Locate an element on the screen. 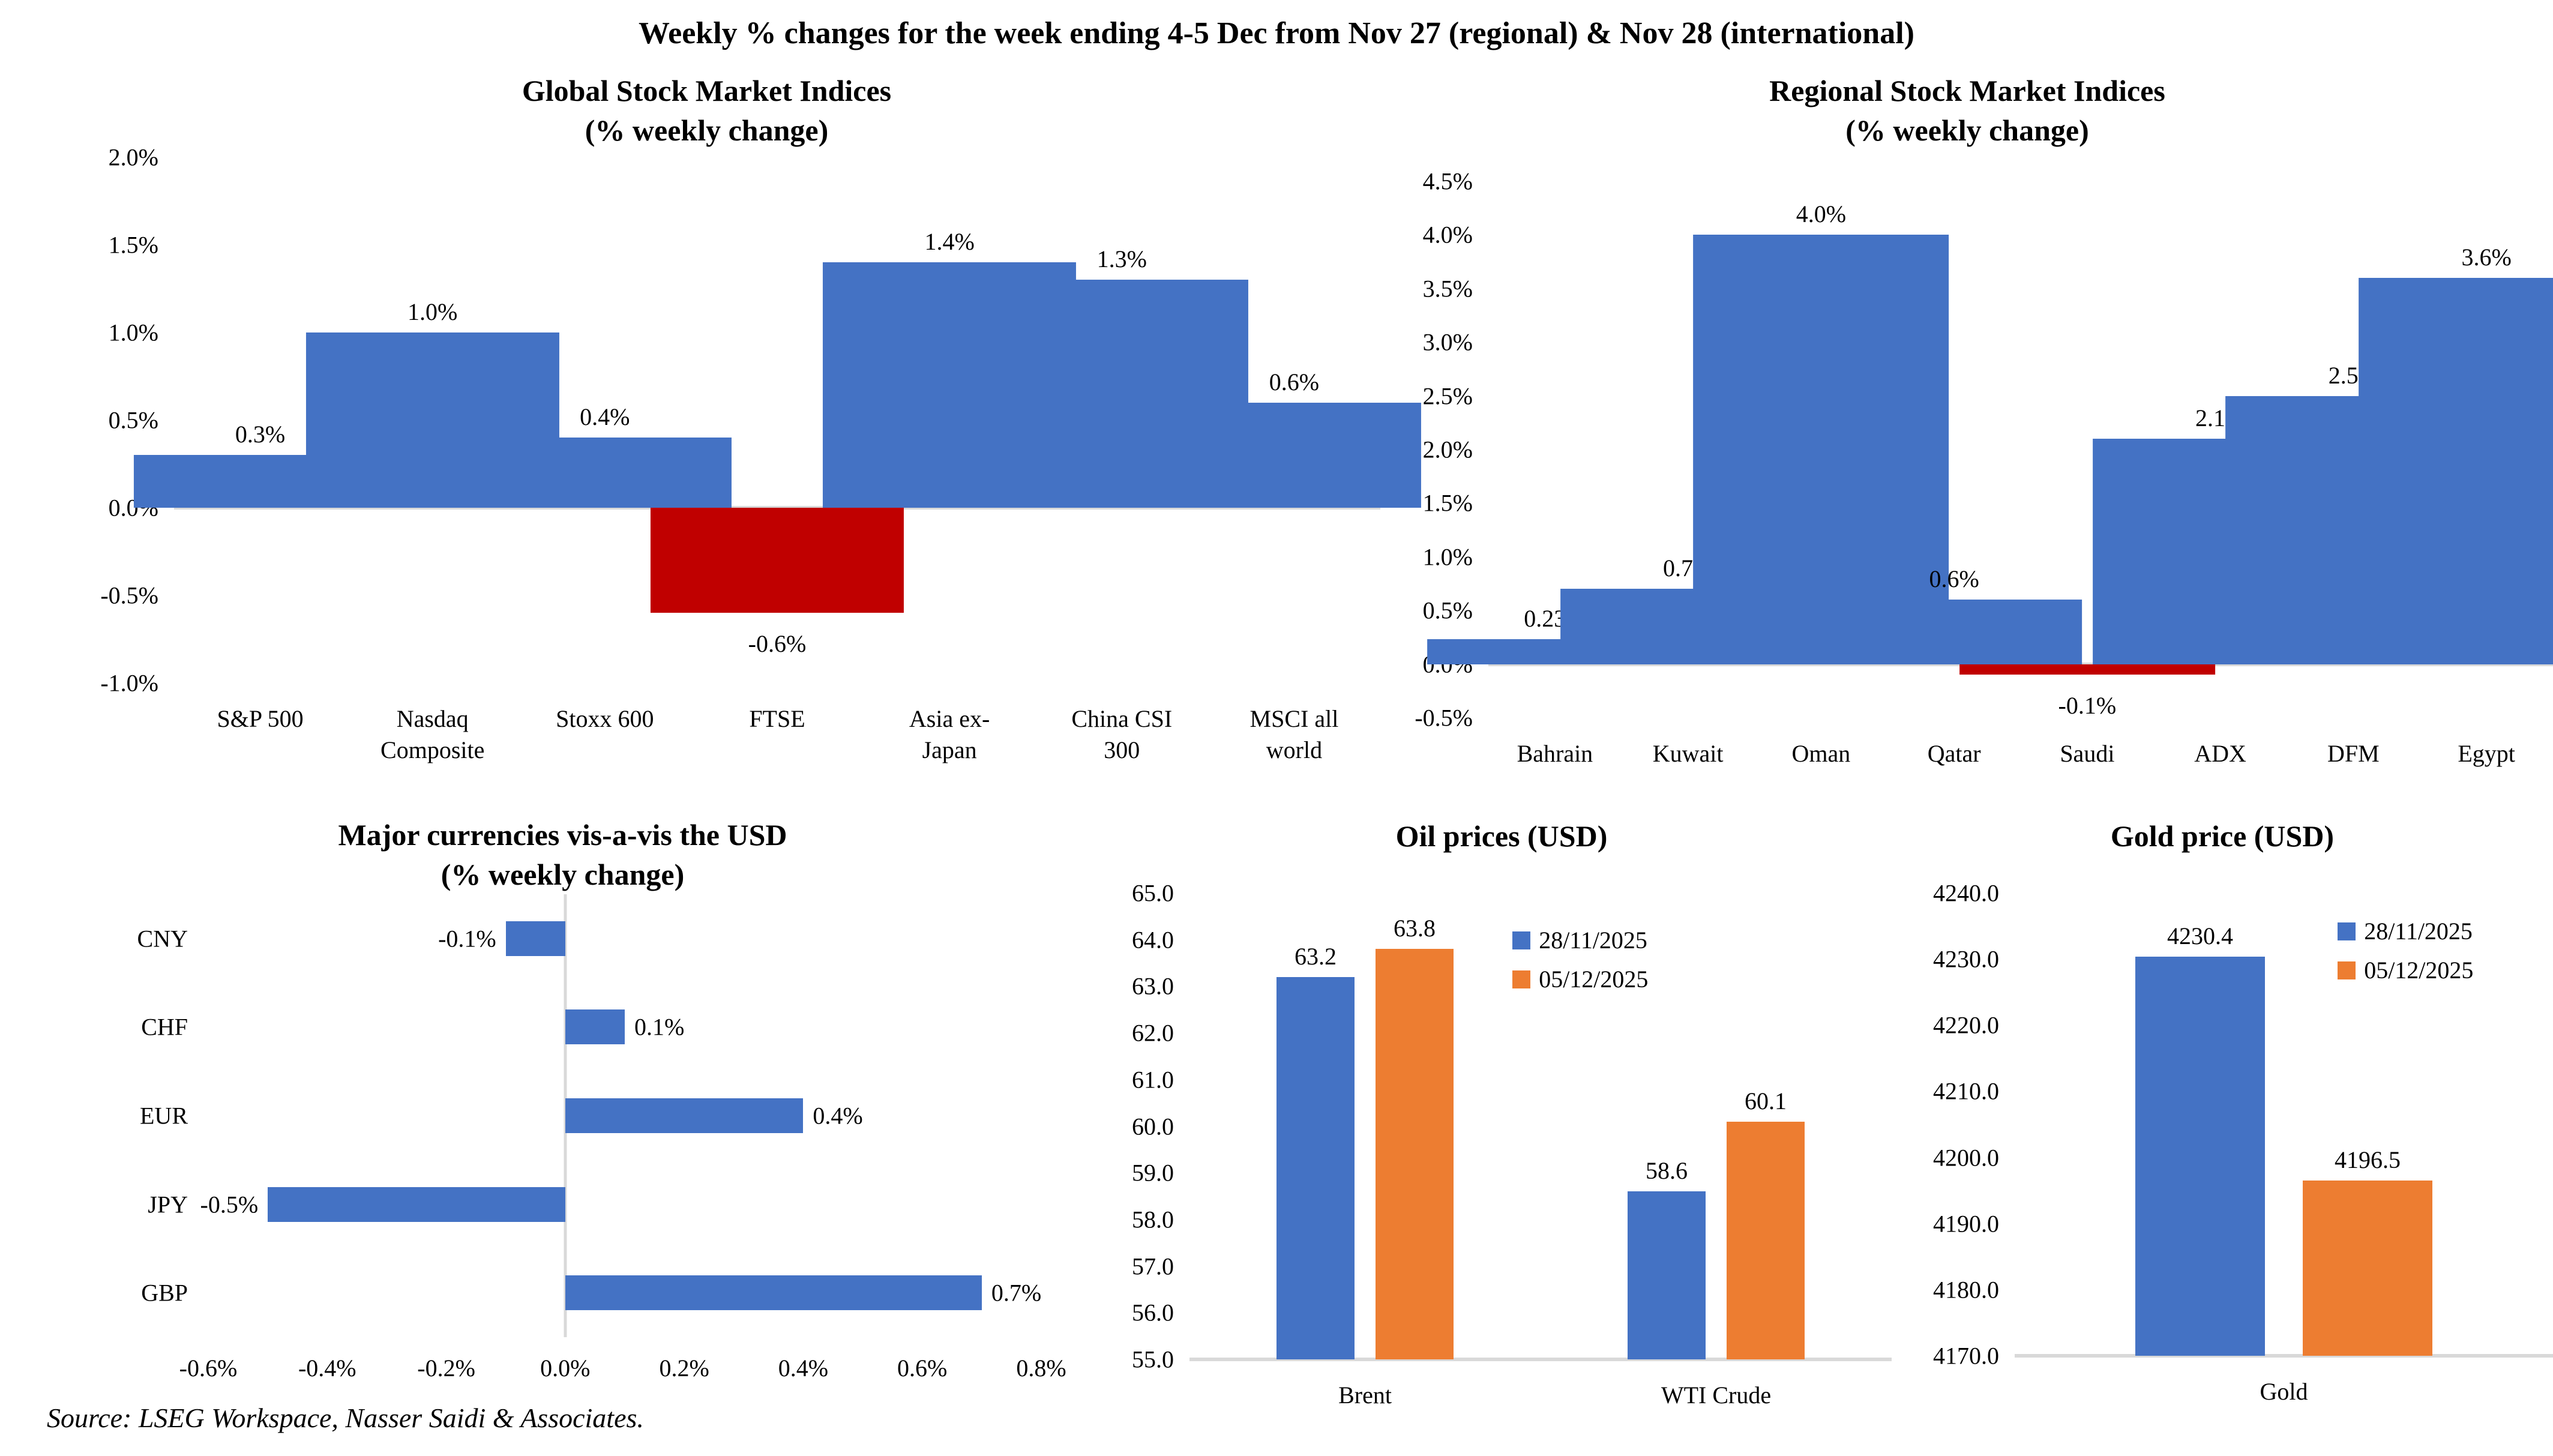 The width and height of the screenshot is (2553, 1456). y-tick-label-58-0: 58.0 is located at coordinates (1153, 1219).